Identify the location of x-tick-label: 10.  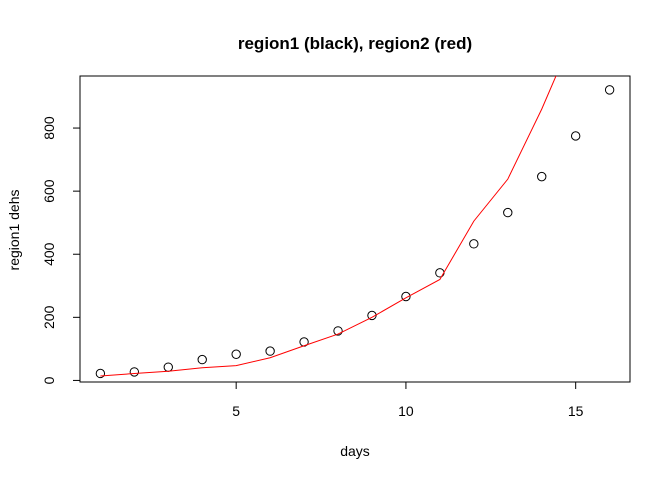
(406, 411).